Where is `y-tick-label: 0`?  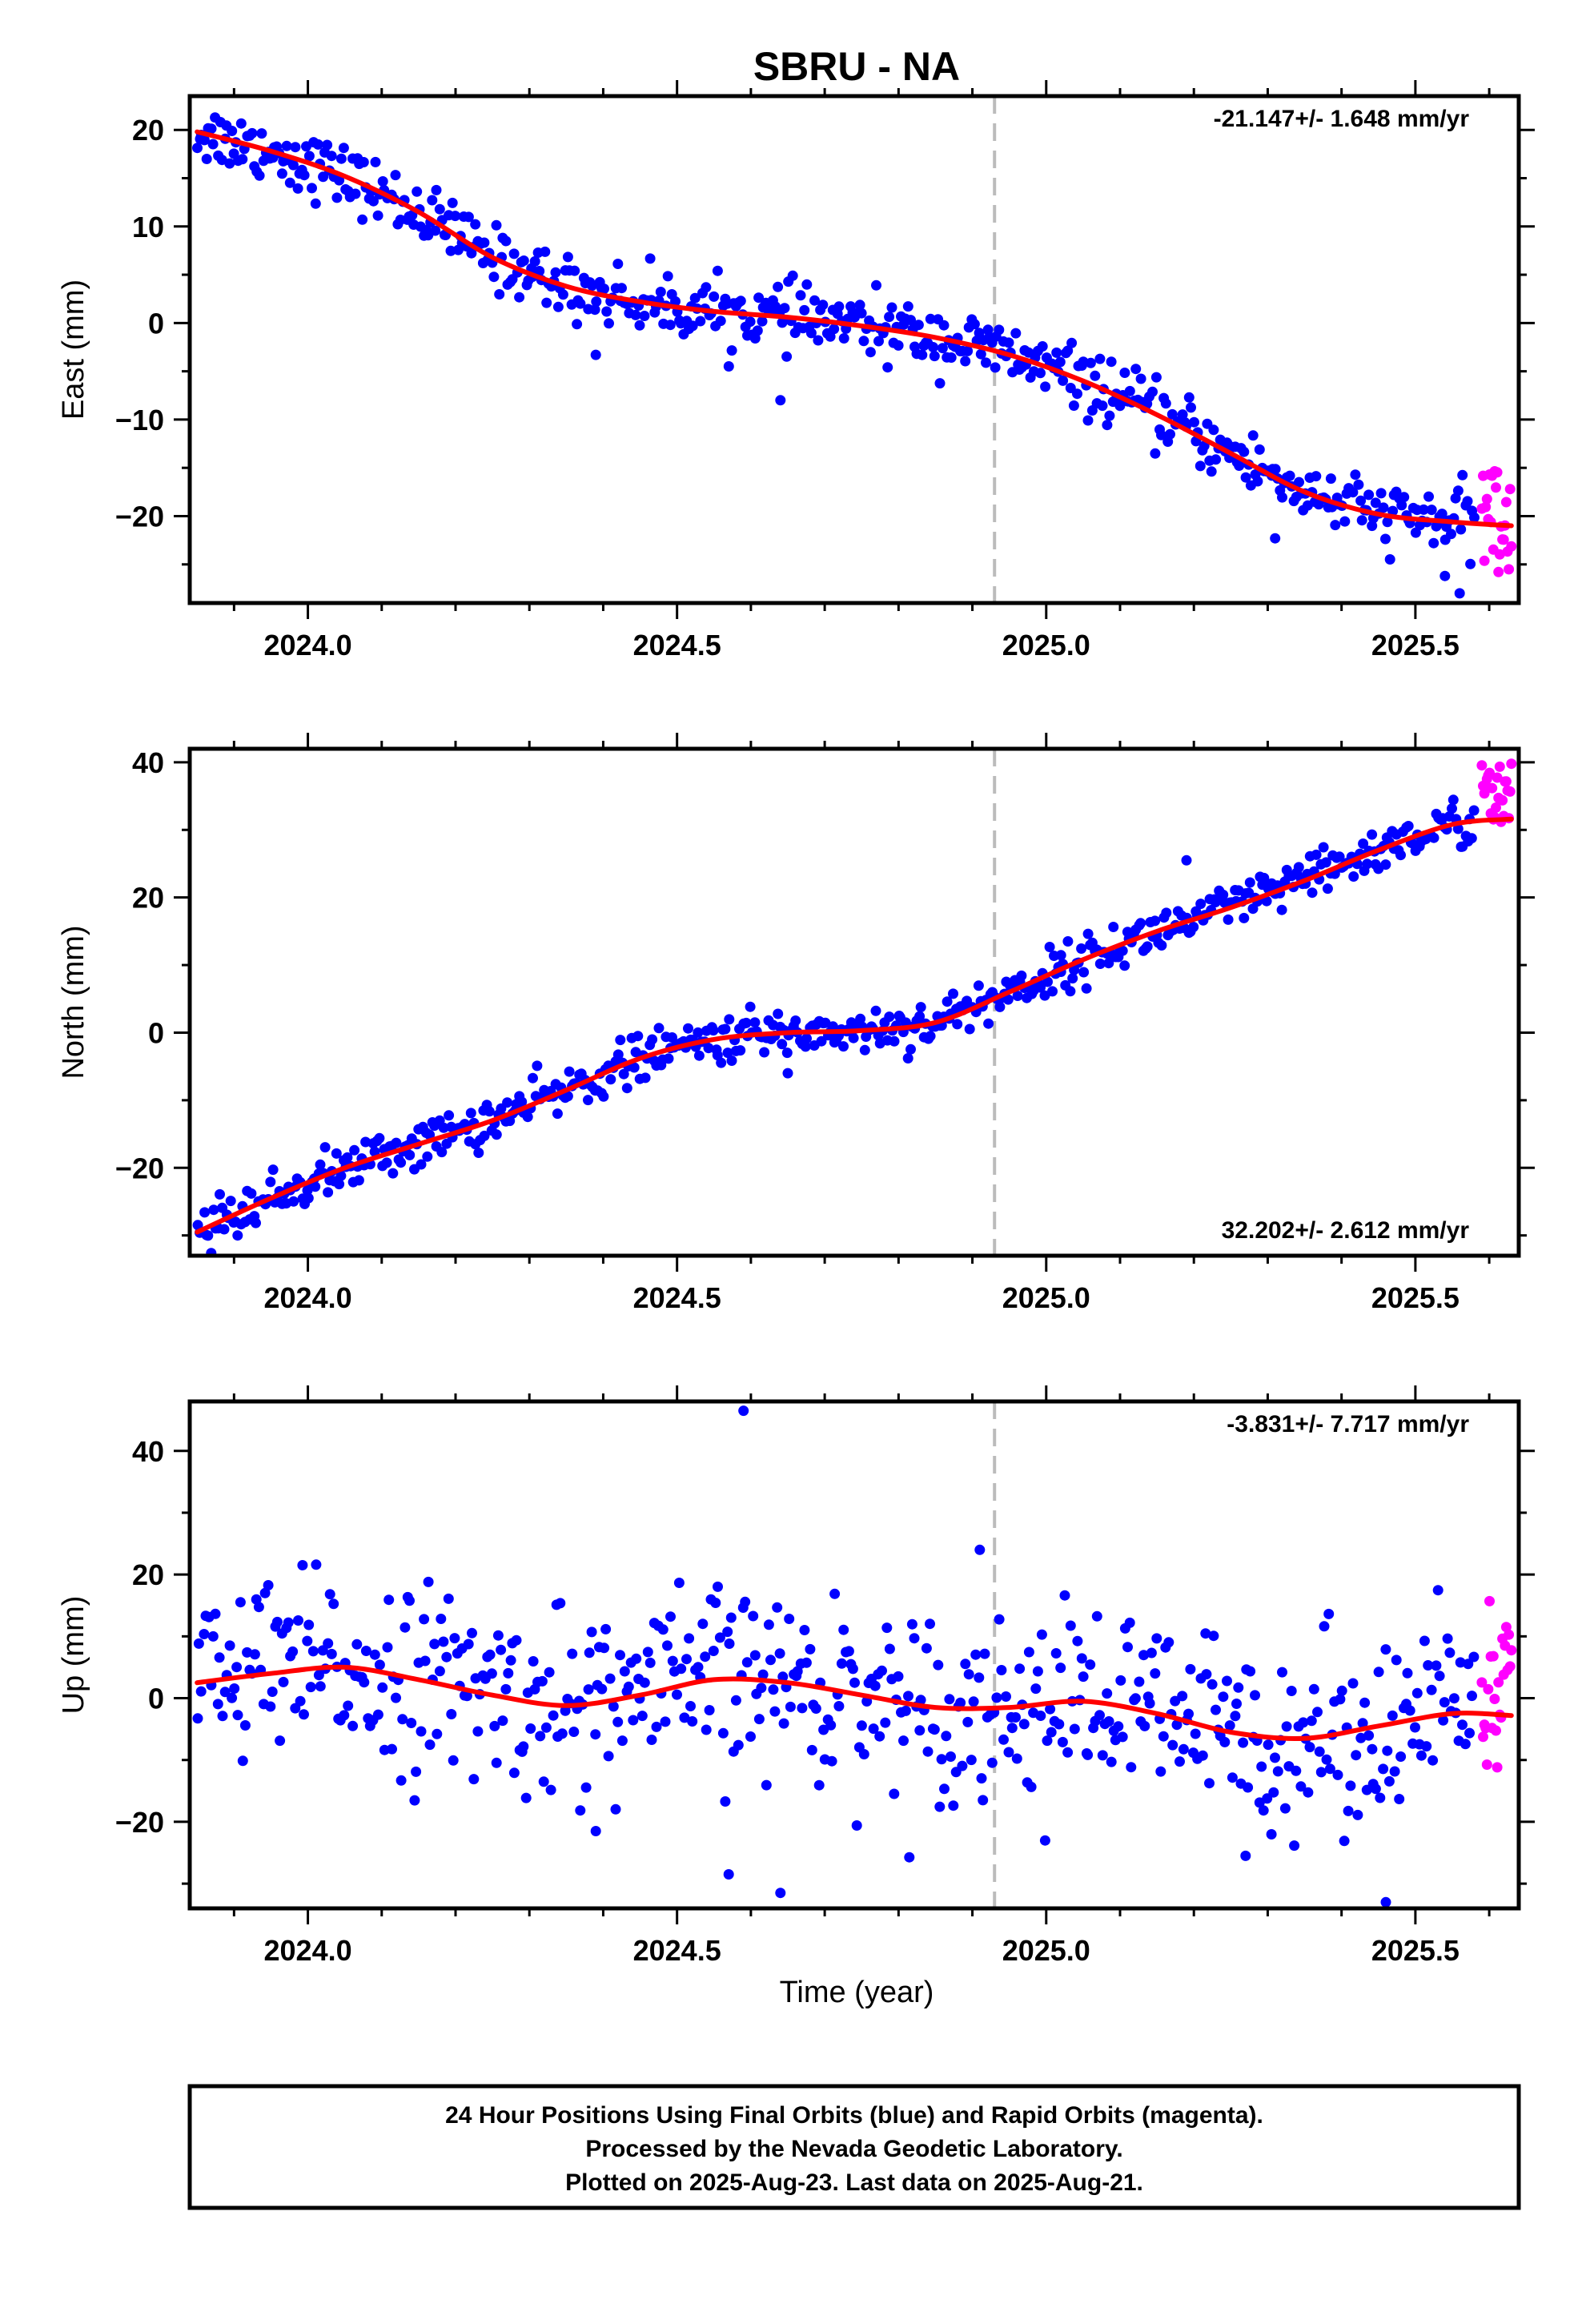
y-tick-label: 0 is located at coordinates (156, 1032).